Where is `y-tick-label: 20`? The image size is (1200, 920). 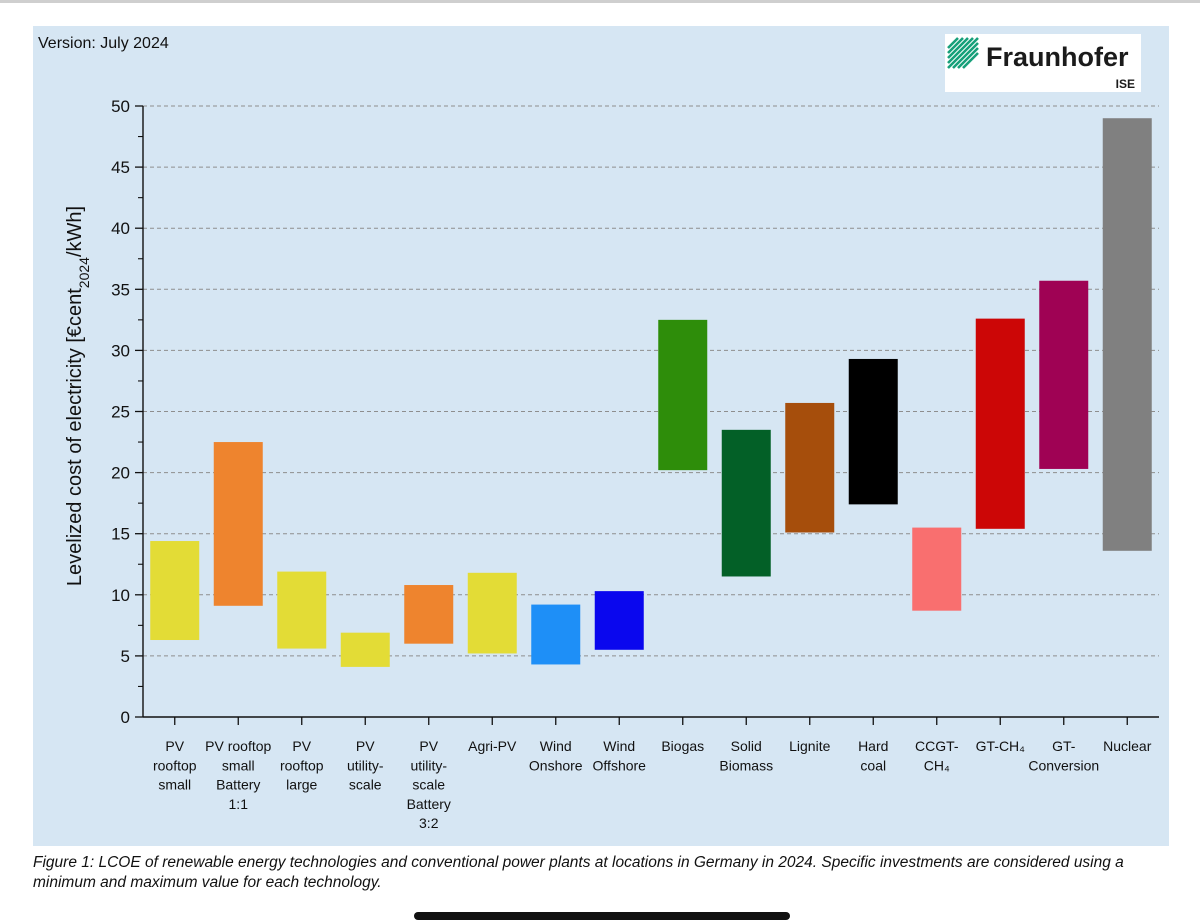 y-tick-label: 20 is located at coordinates (120, 473).